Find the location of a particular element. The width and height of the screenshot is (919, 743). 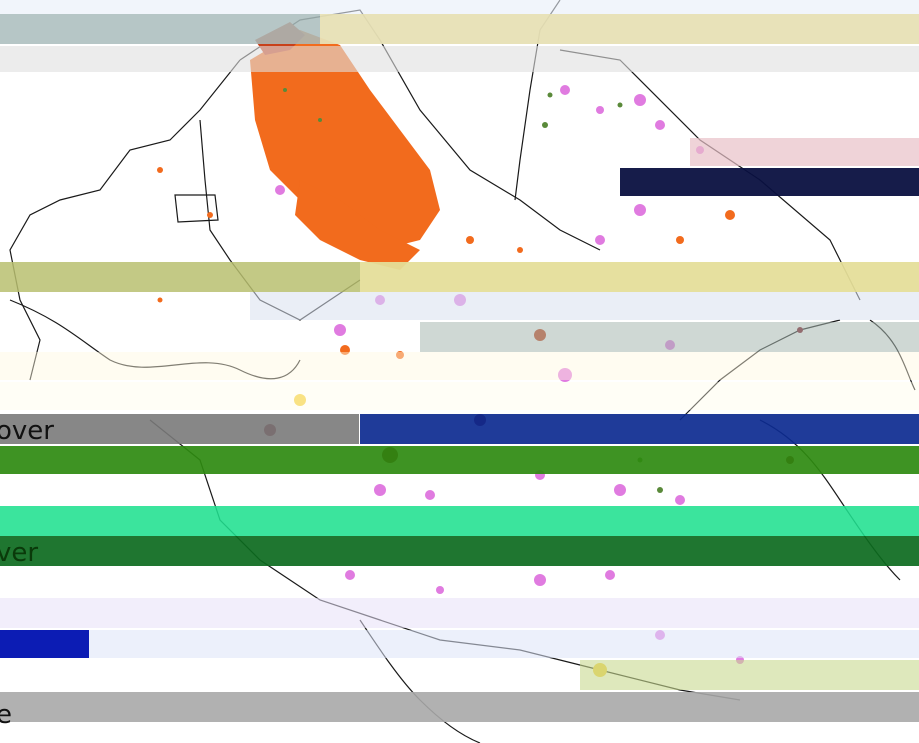

river-west is located at coordinates (155, 339).